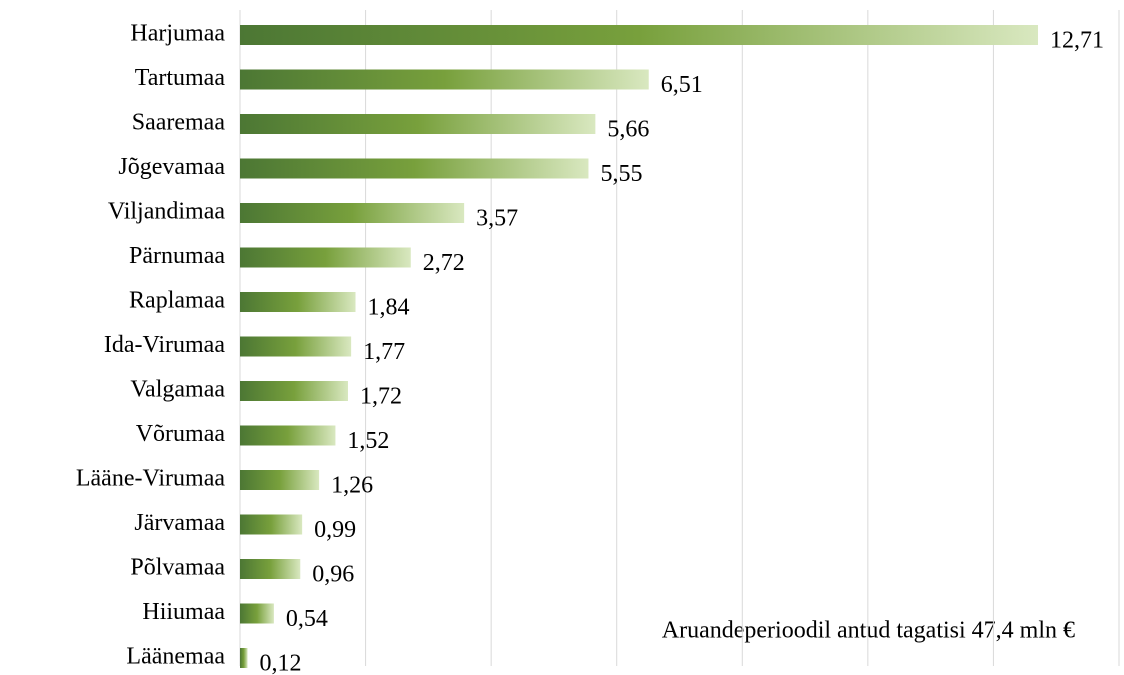 The image size is (1124, 675). What do you see at coordinates (179, 123) in the screenshot?
I see `y-tick-label: Saaremaa` at bounding box center [179, 123].